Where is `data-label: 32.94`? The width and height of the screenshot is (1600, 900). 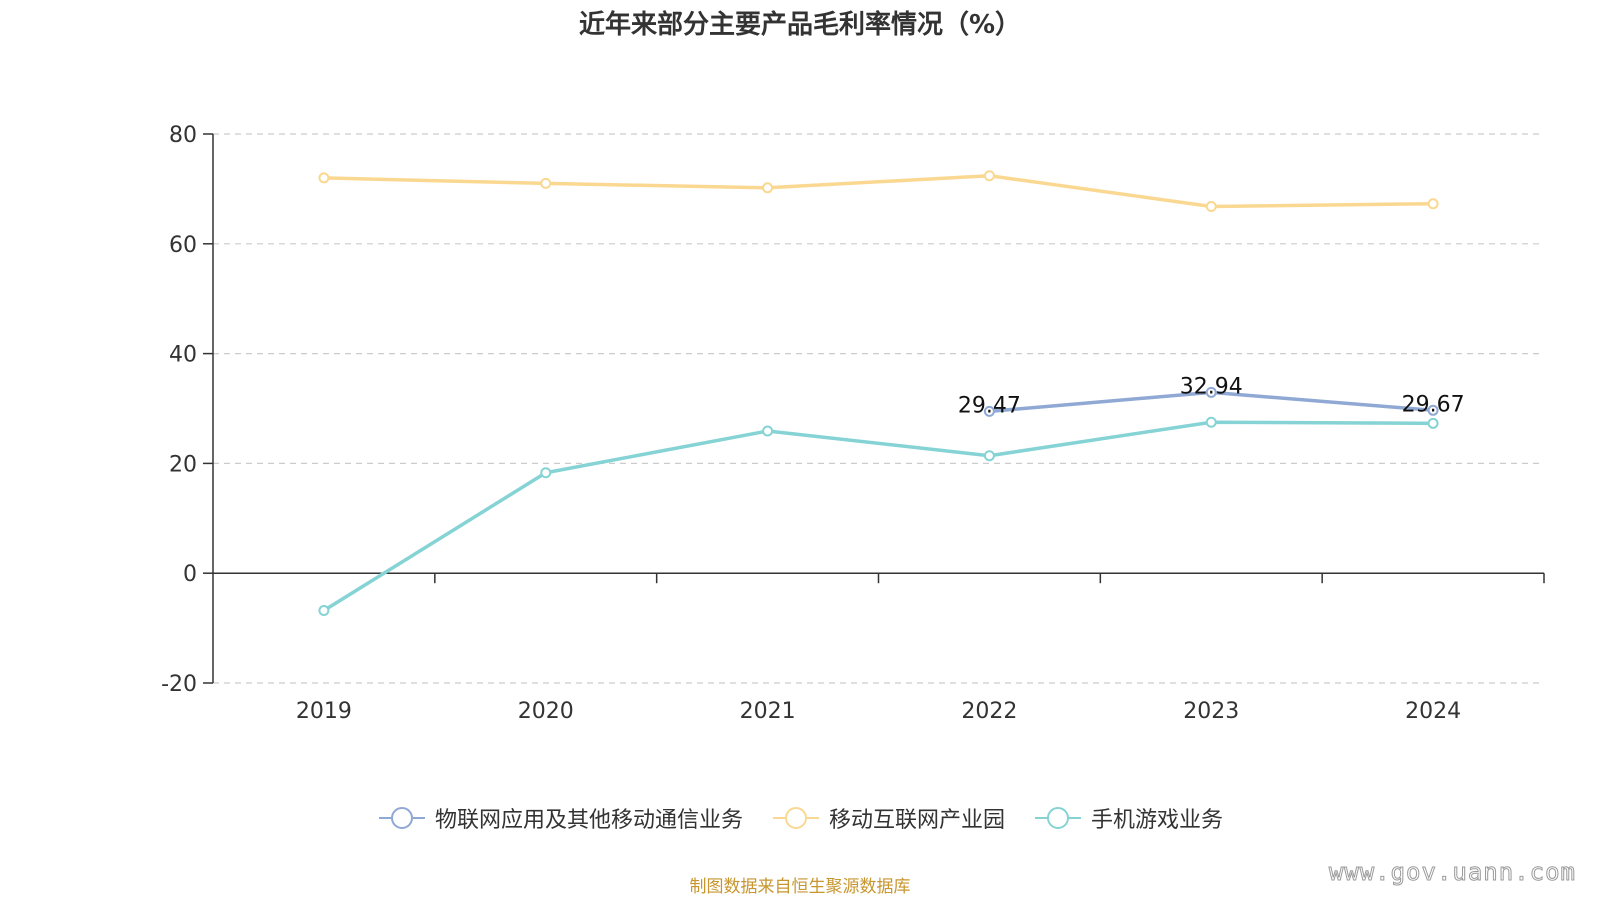
data-label: 32.94 is located at coordinates (1211, 386).